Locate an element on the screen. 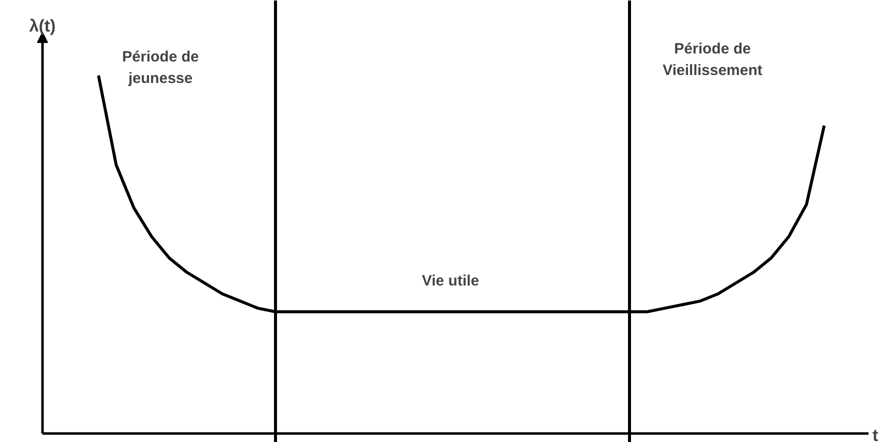  annotation: Vie utile is located at coordinates (451, 281).